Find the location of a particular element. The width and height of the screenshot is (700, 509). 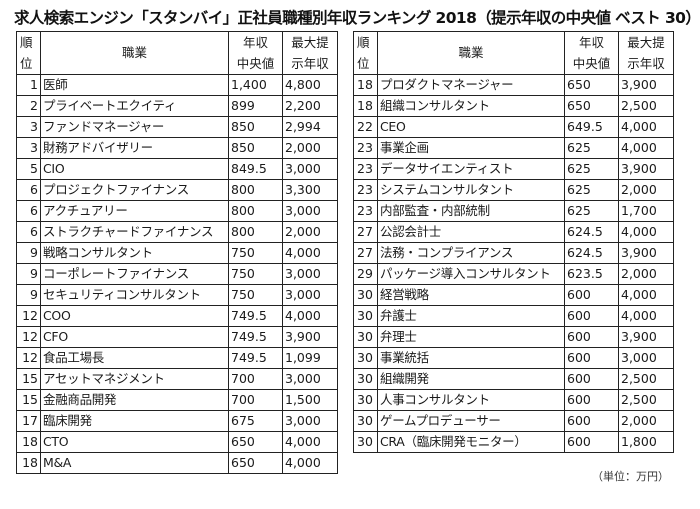

table-row: 30 ゲームプロデューサー 600 2,000 is located at coordinates (513, 421).